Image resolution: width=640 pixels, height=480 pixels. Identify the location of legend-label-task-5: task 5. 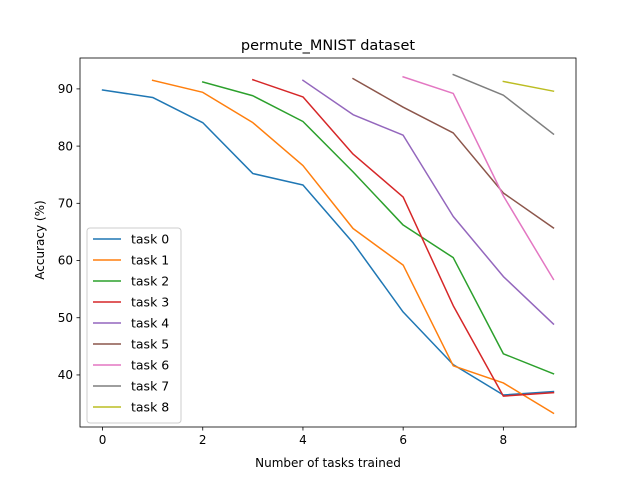
(150, 344).